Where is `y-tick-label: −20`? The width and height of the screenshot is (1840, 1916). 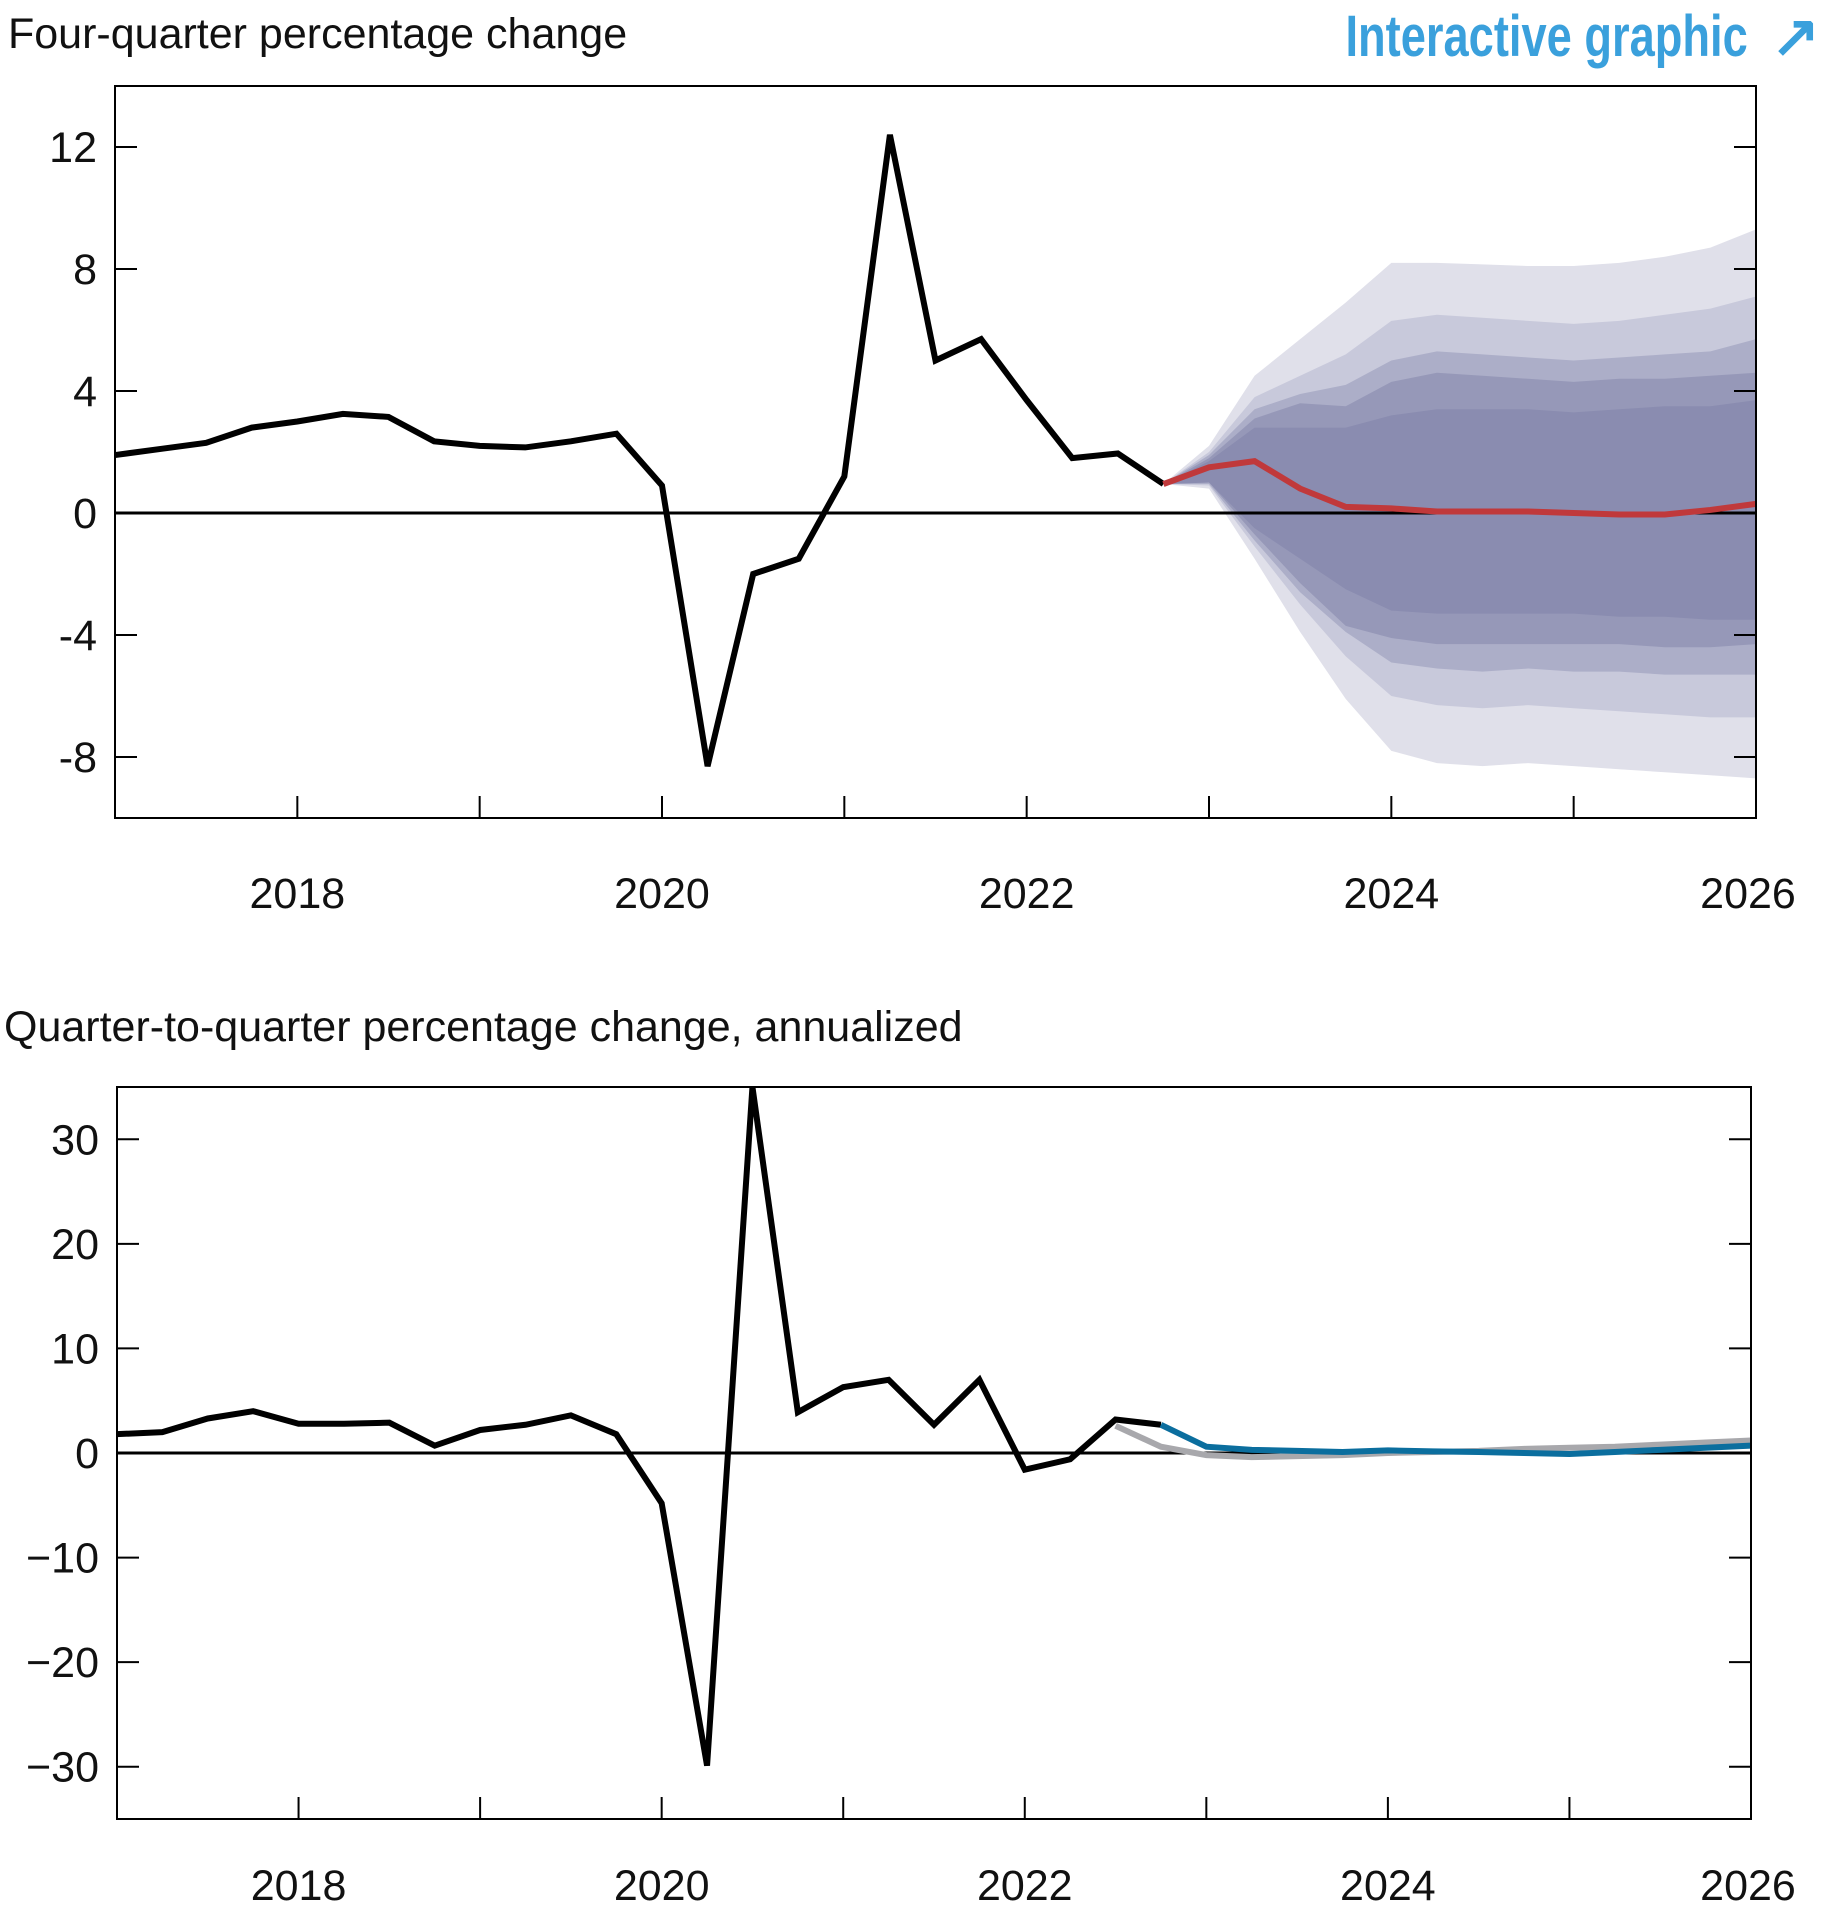
y-tick-label: −20 is located at coordinates (62, 1663).